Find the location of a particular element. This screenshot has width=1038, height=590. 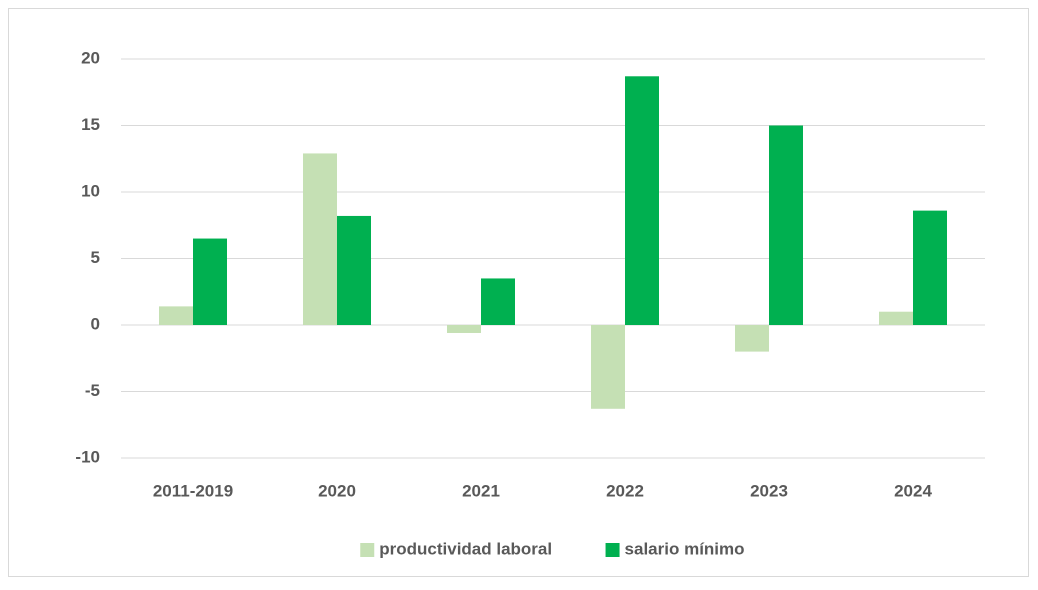

x-tick-label: 2021 is located at coordinates (481, 490).